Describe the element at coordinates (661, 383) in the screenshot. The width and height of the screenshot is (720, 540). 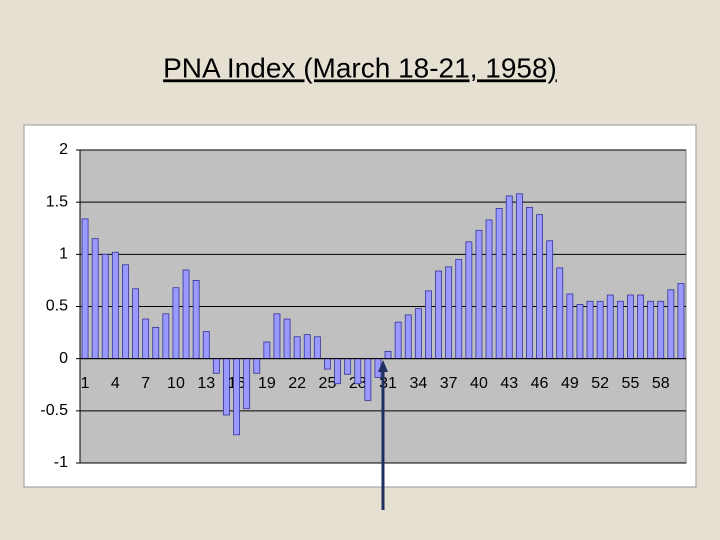
I see `x-tick-label: 58` at that location.